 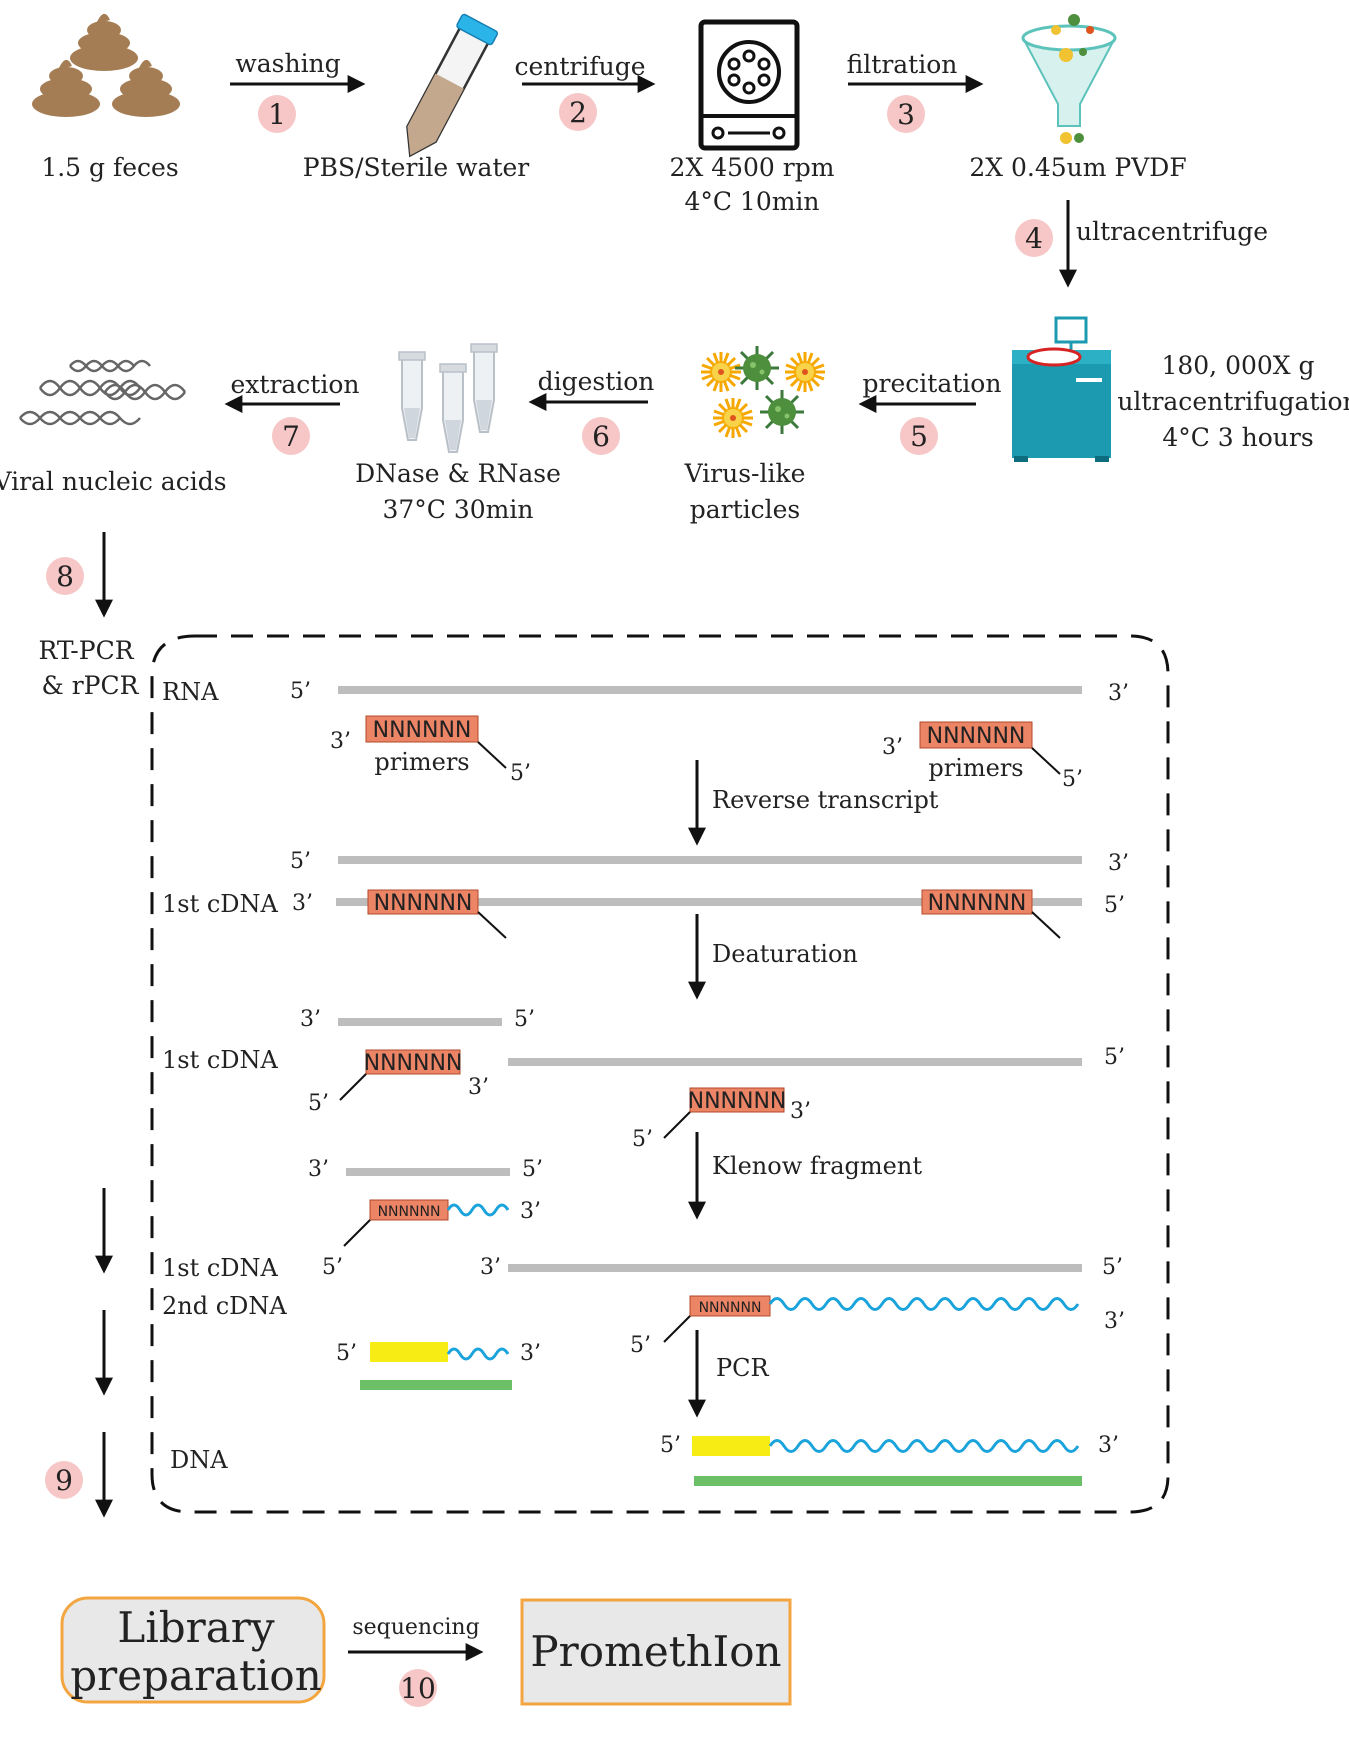 I want to click on dna-label: DNA, so click(x=199, y=1460).